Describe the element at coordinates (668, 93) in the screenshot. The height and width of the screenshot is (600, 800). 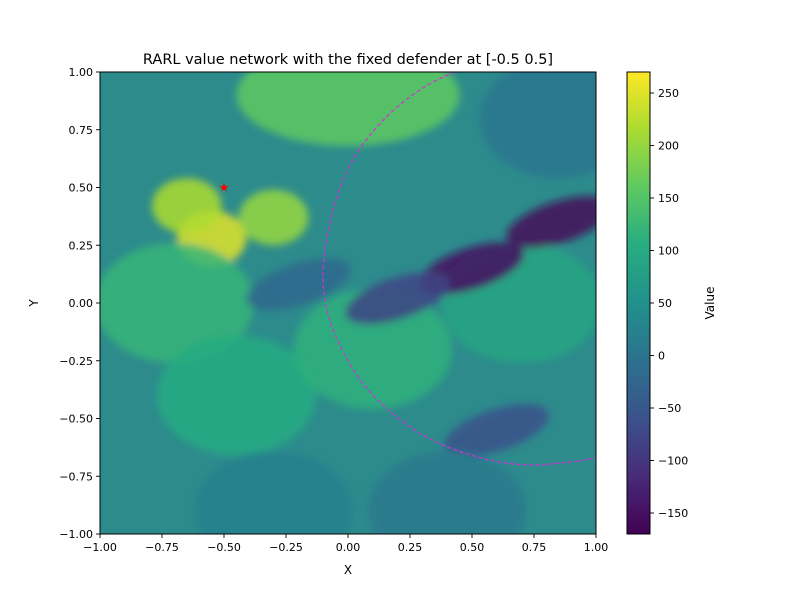
I see `colorbar-tick-label: 250` at that location.